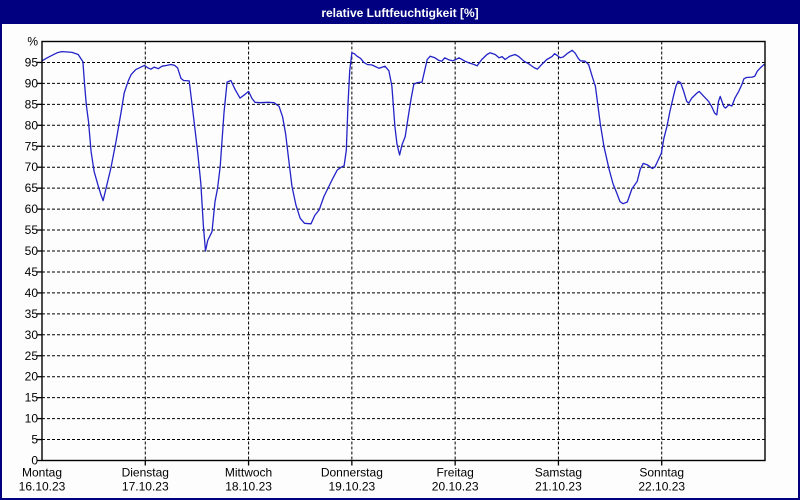 The width and height of the screenshot is (800, 500). I want to click on x-axis-date-label: 22.10.23, so click(661, 487).